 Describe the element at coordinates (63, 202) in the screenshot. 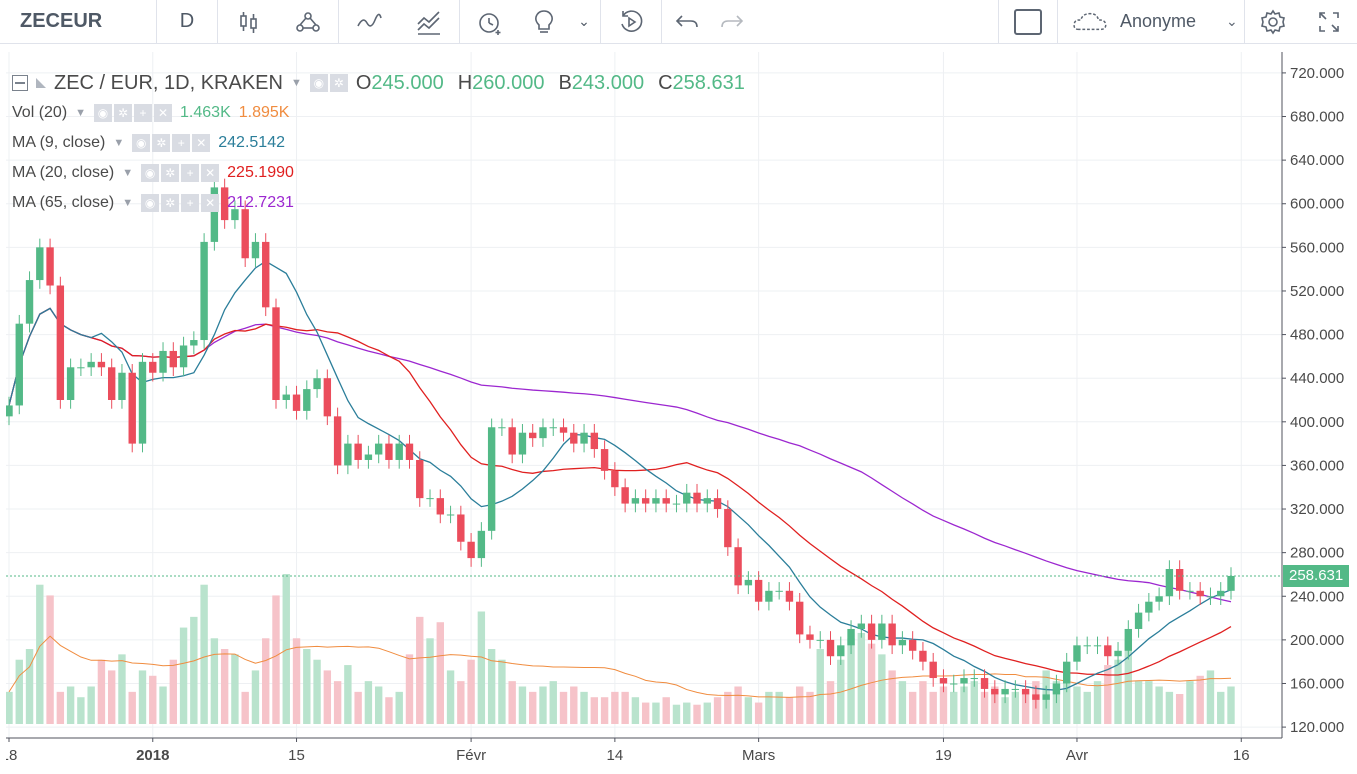

I see `indicator-name: MA (65, close)` at that location.